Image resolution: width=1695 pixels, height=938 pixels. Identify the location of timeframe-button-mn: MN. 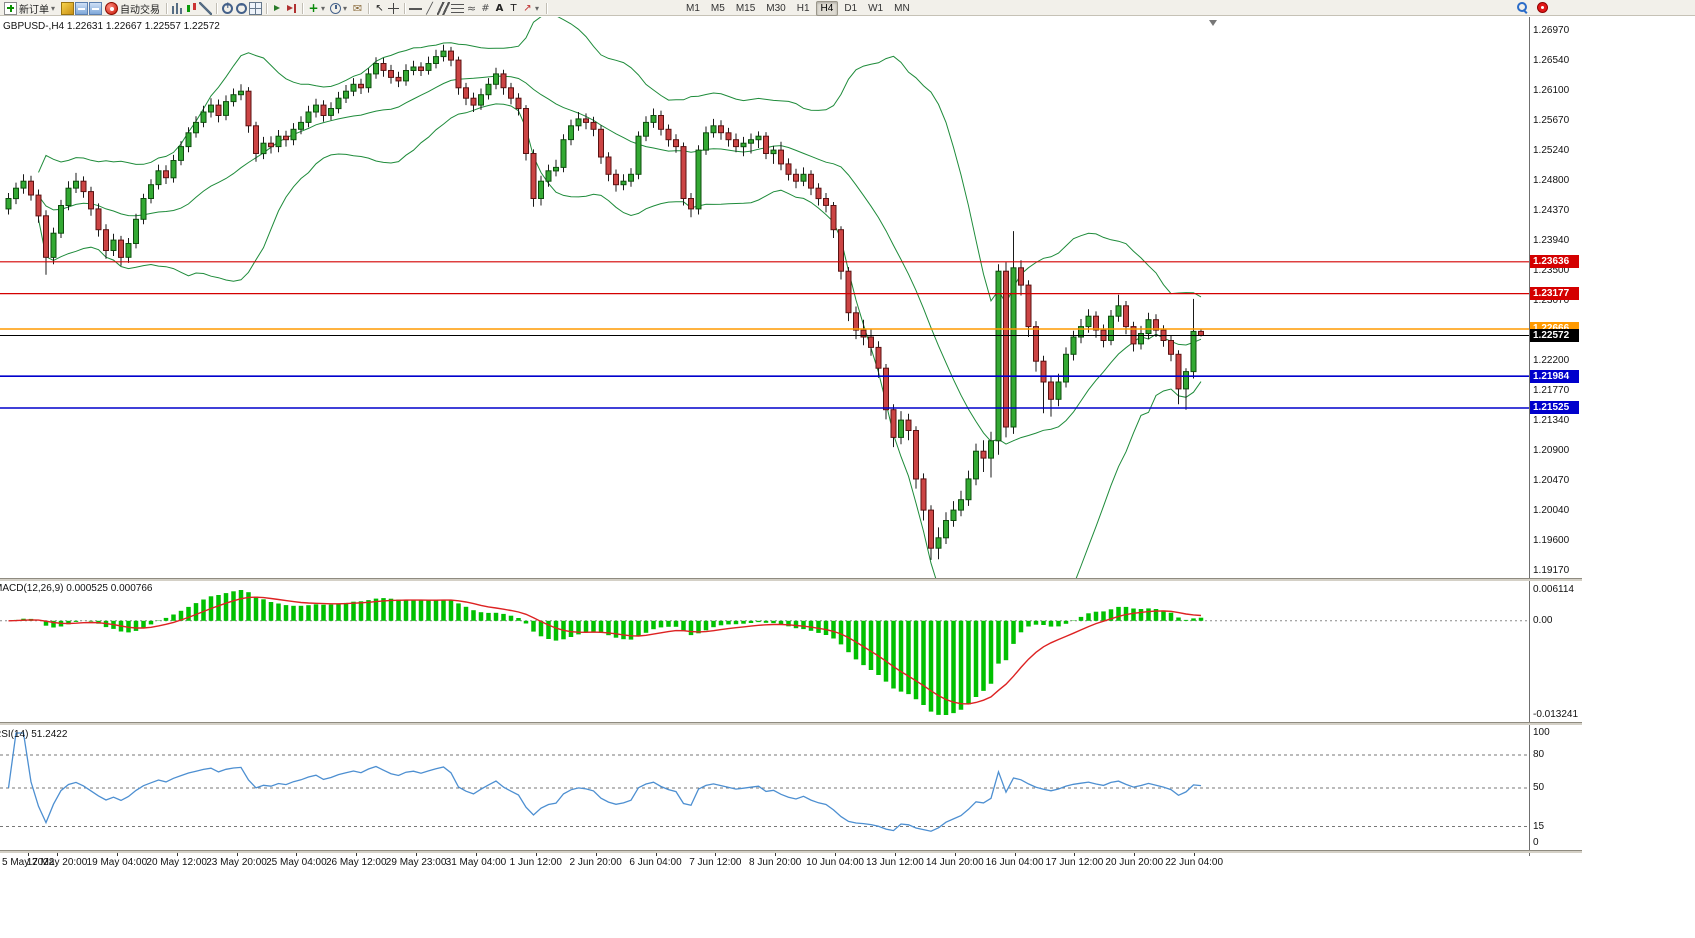
(902, 8).